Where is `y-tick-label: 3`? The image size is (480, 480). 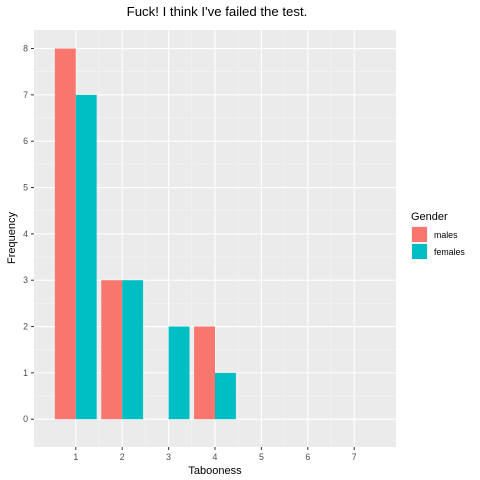 y-tick-label: 3 is located at coordinates (25, 280).